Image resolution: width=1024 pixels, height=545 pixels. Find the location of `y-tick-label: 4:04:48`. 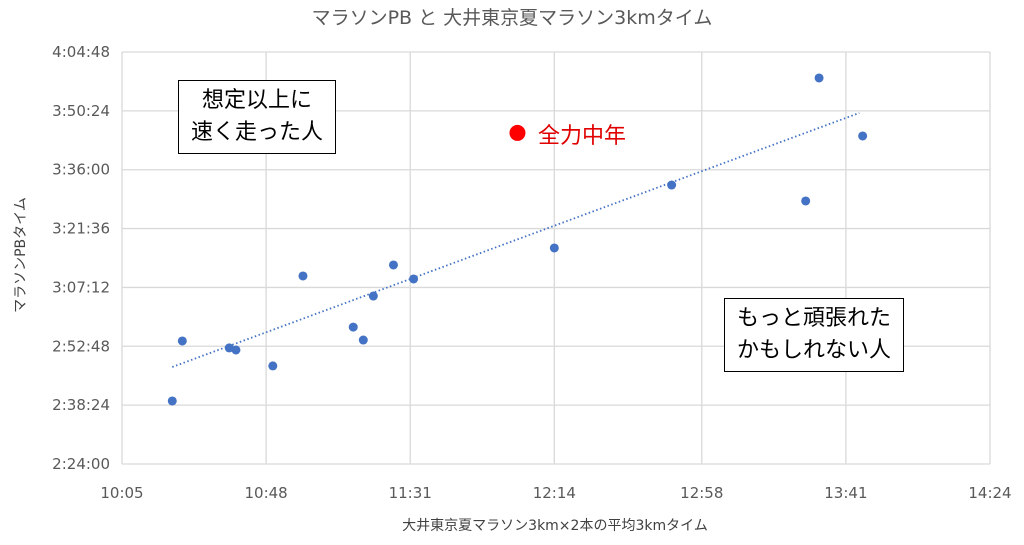

y-tick-label: 4:04:48 is located at coordinates (81, 52).